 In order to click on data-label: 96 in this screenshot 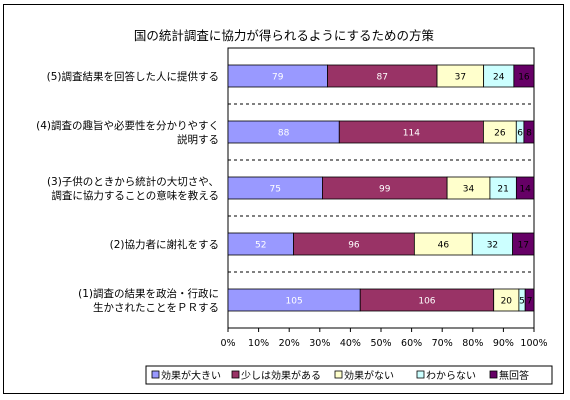, I will do `click(354, 246)`.